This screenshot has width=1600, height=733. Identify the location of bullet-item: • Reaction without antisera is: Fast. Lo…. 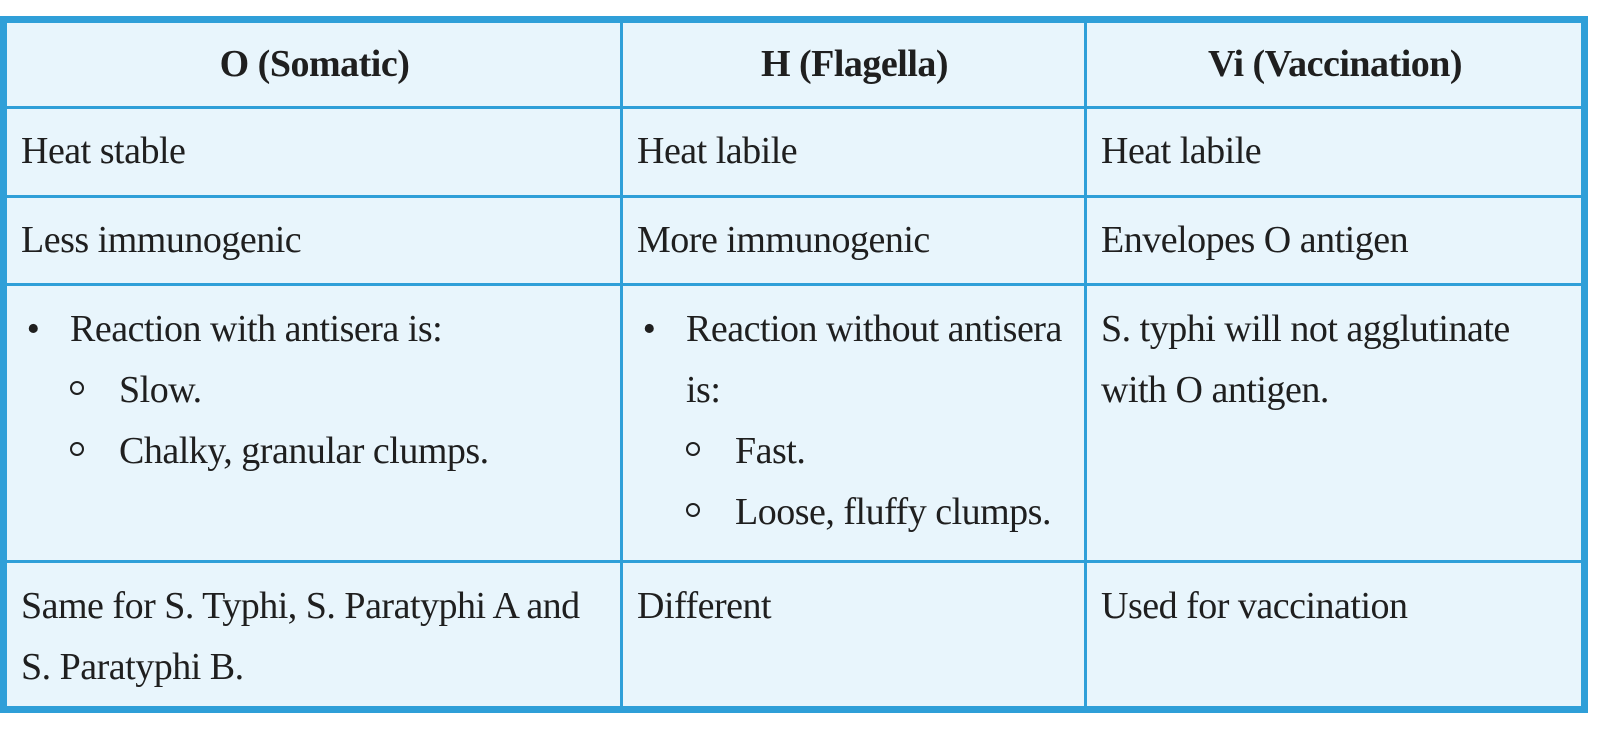
(854, 421).